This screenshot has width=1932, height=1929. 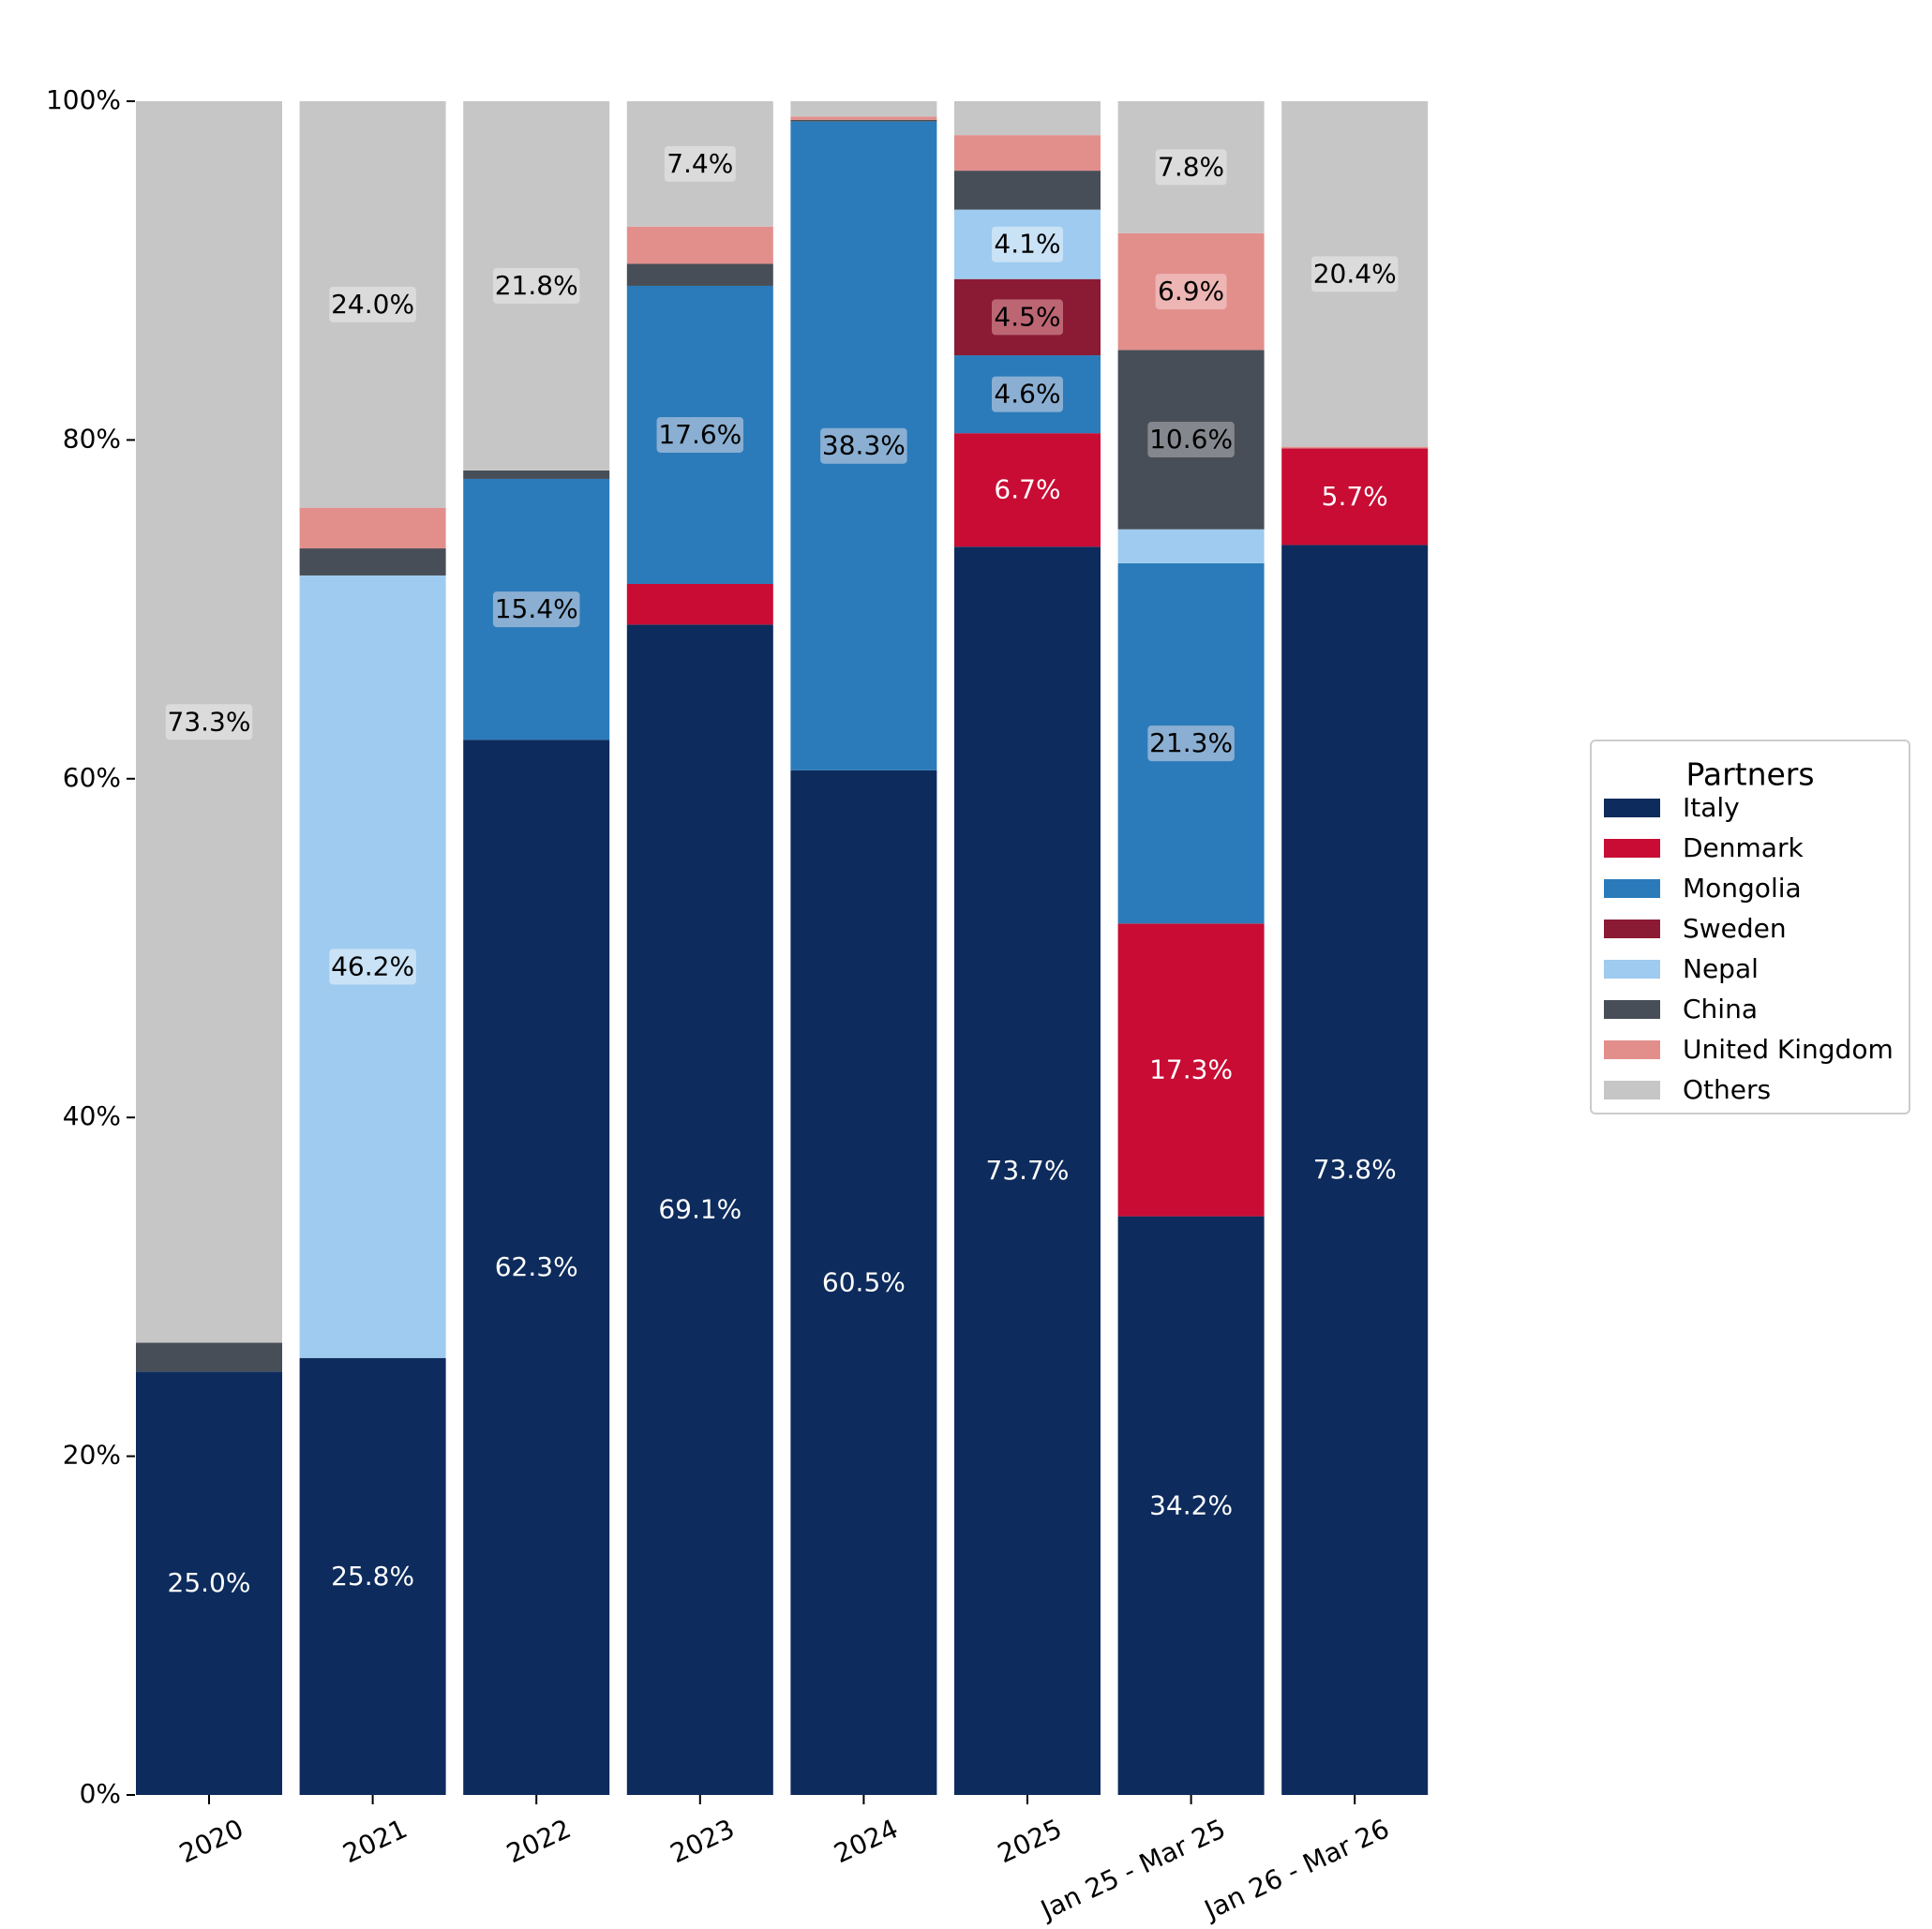 What do you see at coordinates (1721, 1009) in the screenshot?
I see `legend-entry: China` at bounding box center [1721, 1009].